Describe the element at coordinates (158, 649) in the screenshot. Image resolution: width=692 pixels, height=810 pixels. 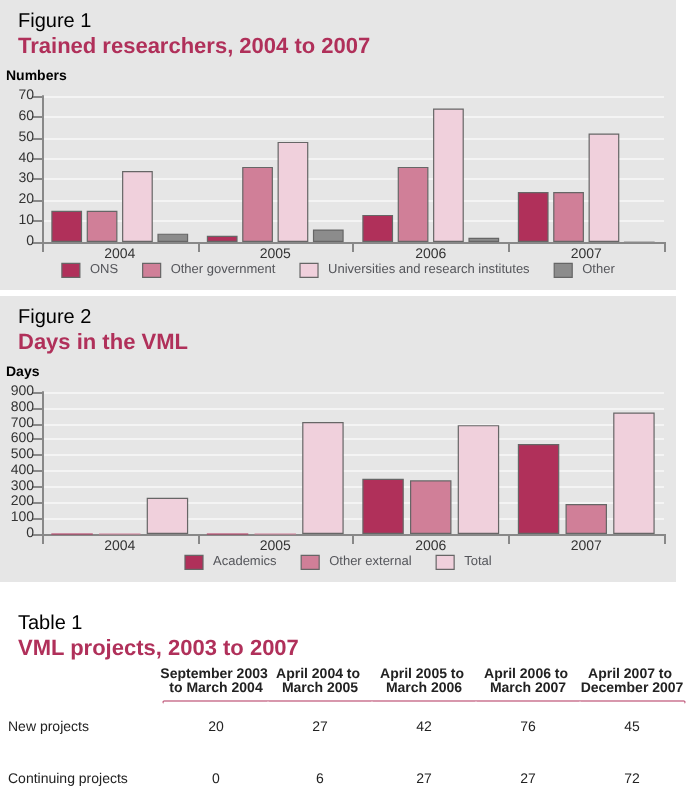
I see `chart-title: VML projects, 2003 to 2007` at that location.